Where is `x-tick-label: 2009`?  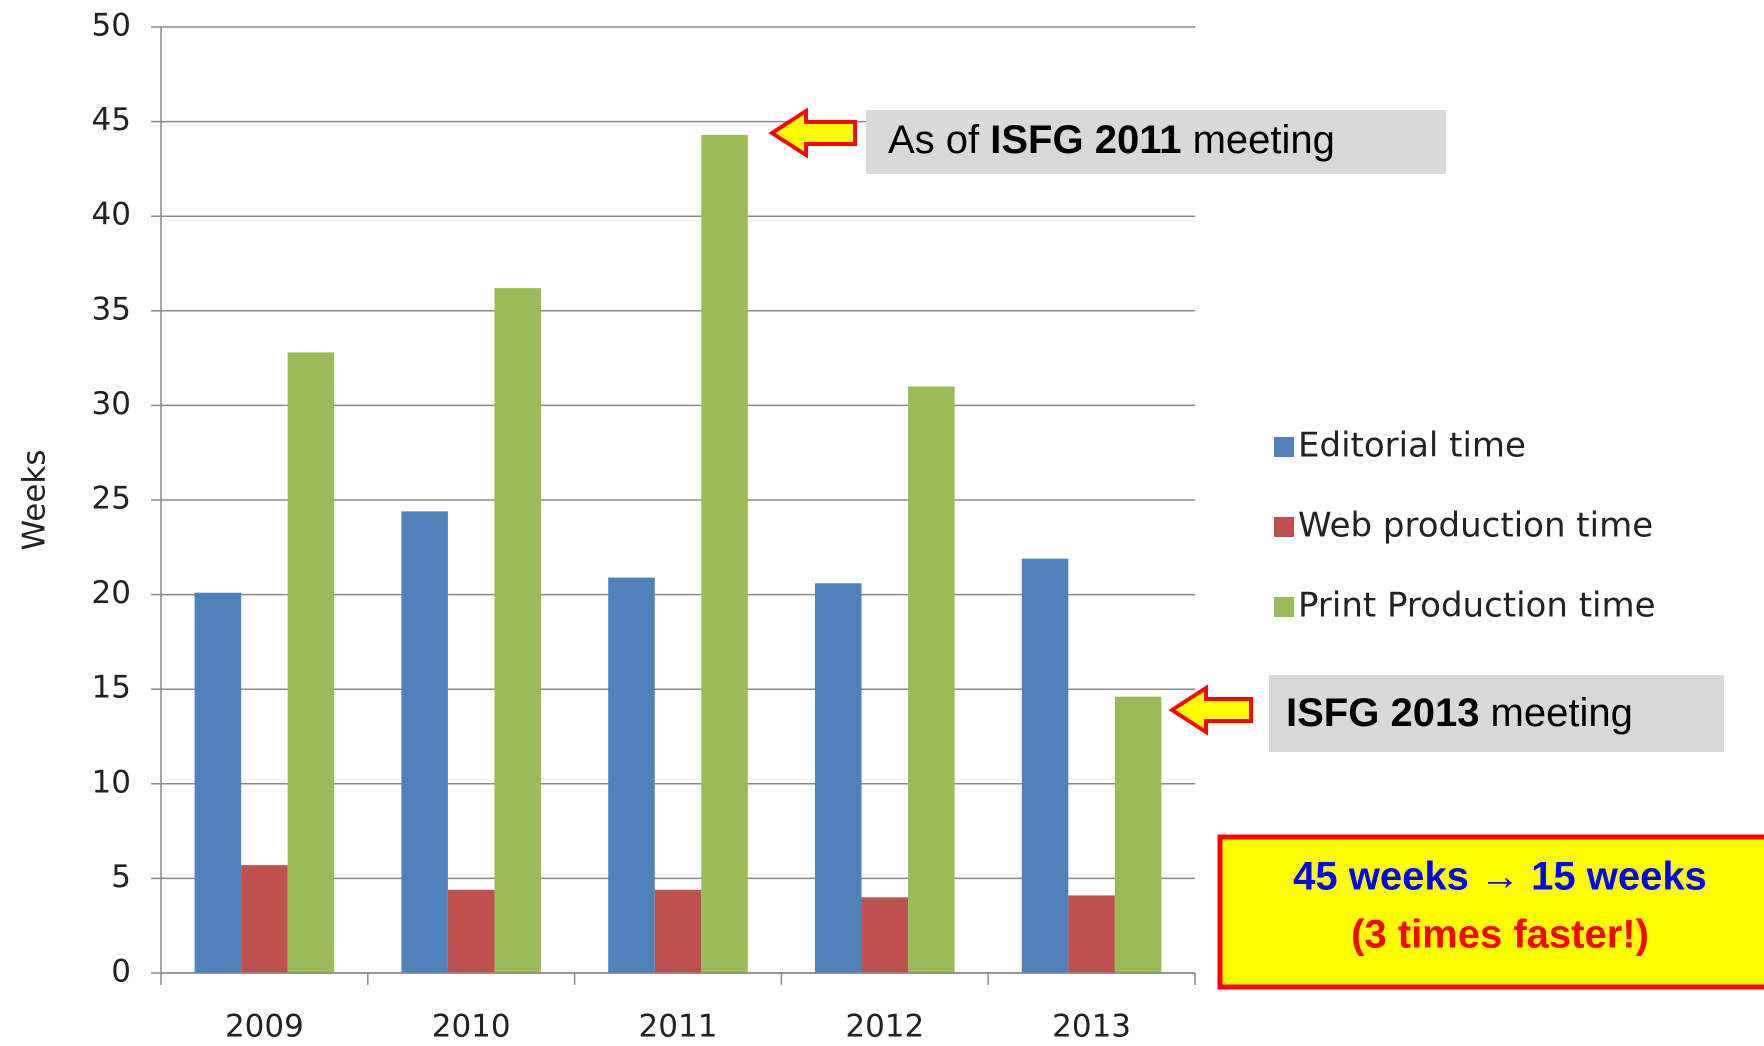
x-tick-label: 2009 is located at coordinates (264, 1027).